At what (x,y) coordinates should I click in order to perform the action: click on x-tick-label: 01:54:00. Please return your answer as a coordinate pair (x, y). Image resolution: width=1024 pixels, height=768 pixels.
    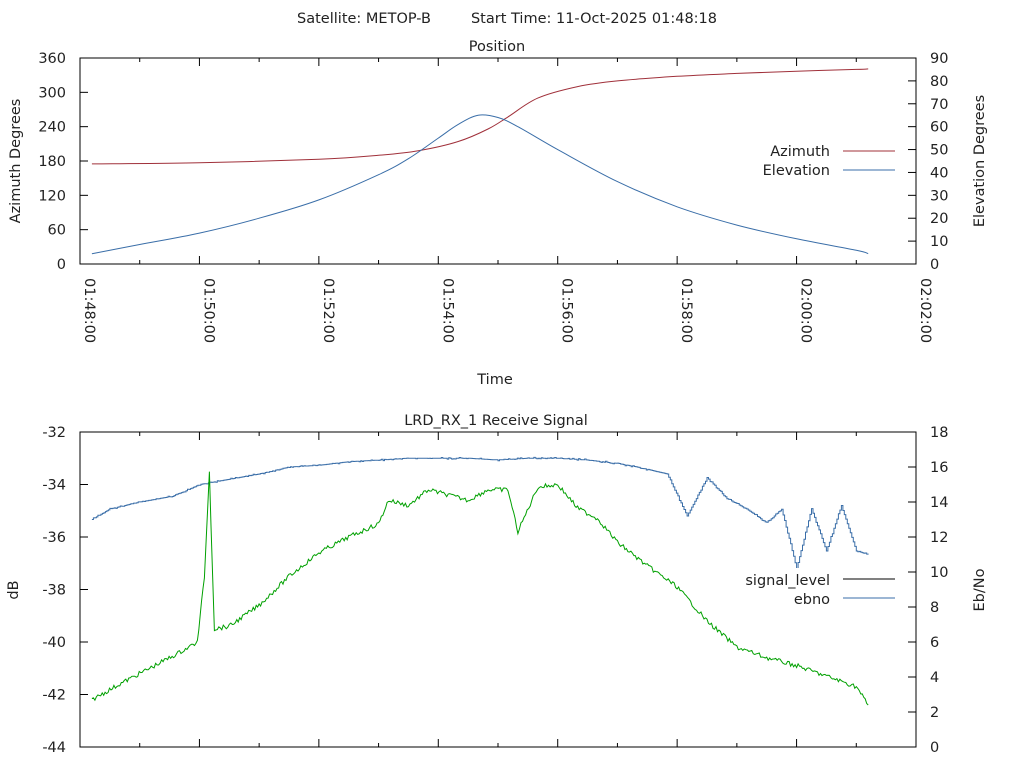
    Looking at the image, I should click on (447, 310).